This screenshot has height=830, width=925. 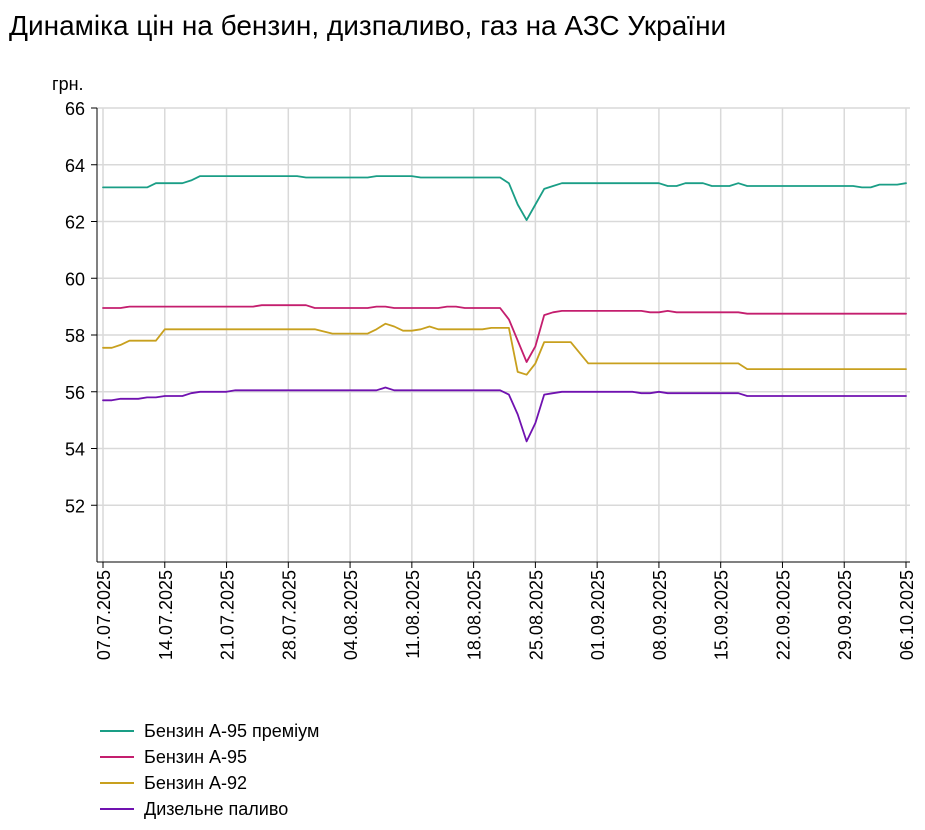 What do you see at coordinates (75, 506) in the screenshot?
I see `y-tick-label: 52` at bounding box center [75, 506].